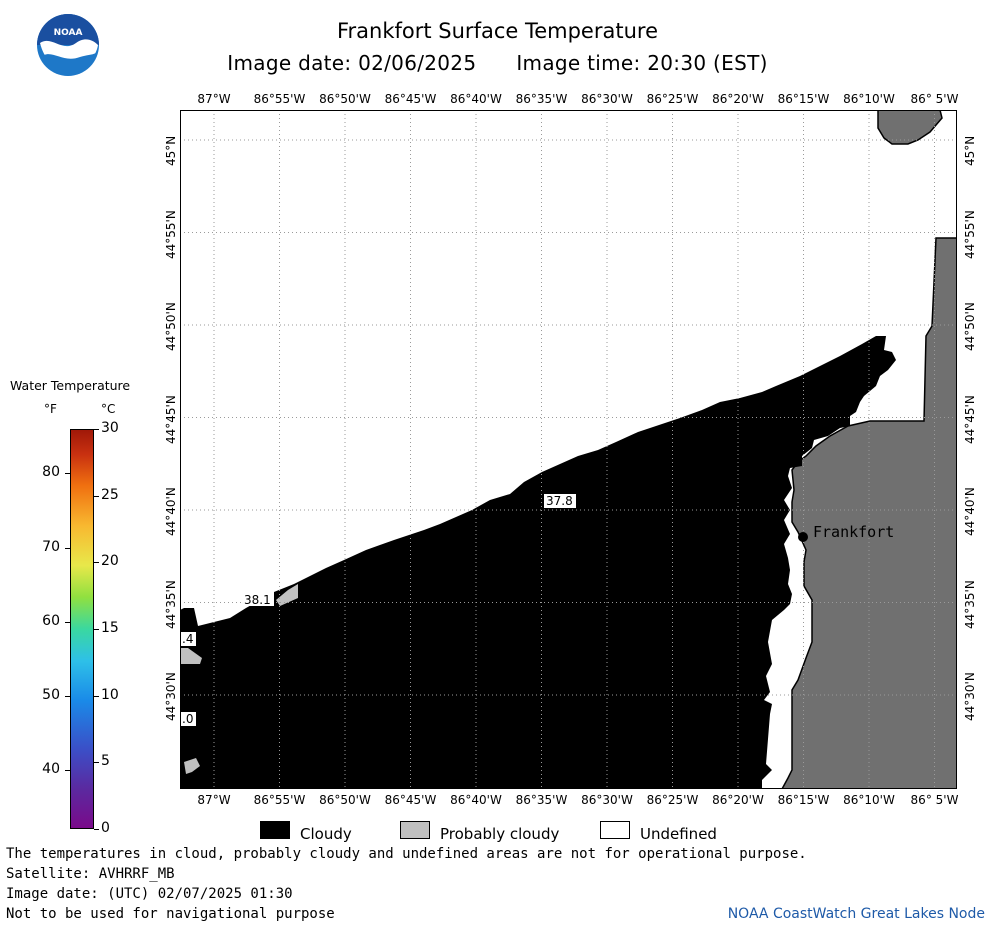 The image size is (995, 930). What do you see at coordinates (110, 428) in the screenshot?
I see `celsius-tick-label: 30` at bounding box center [110, 428].